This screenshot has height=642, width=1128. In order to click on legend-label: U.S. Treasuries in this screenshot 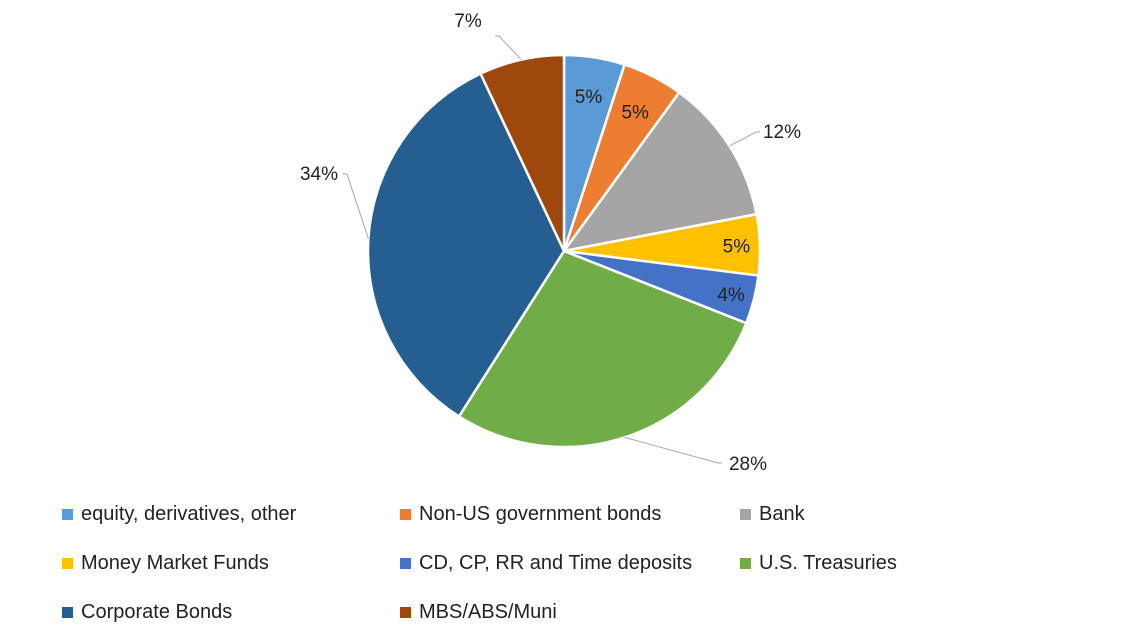, I will do `click(828, 563)`.